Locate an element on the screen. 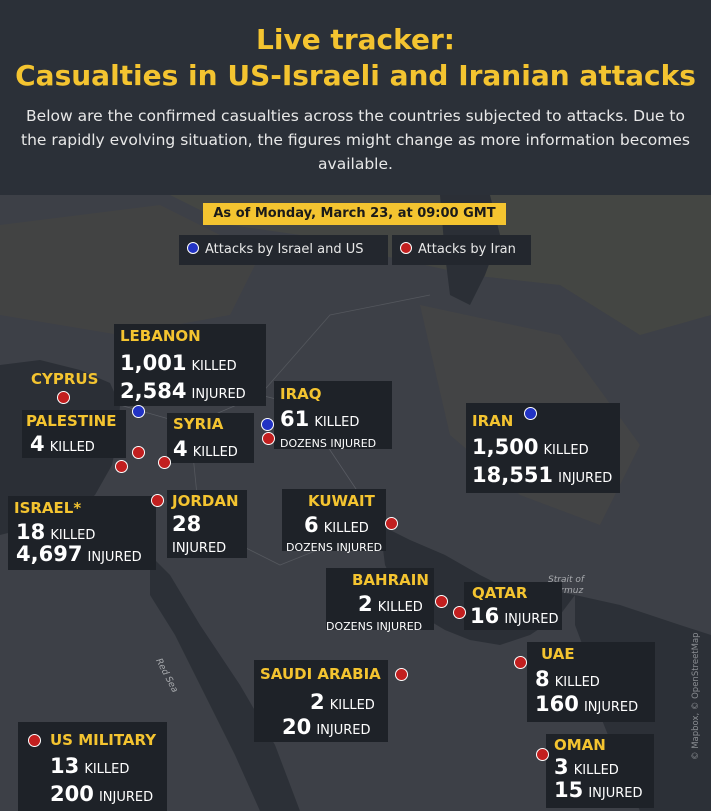 The image size is (711, 811). bahrain-injured-row: DOZENS INJURED is located at coordinates (374, 626).